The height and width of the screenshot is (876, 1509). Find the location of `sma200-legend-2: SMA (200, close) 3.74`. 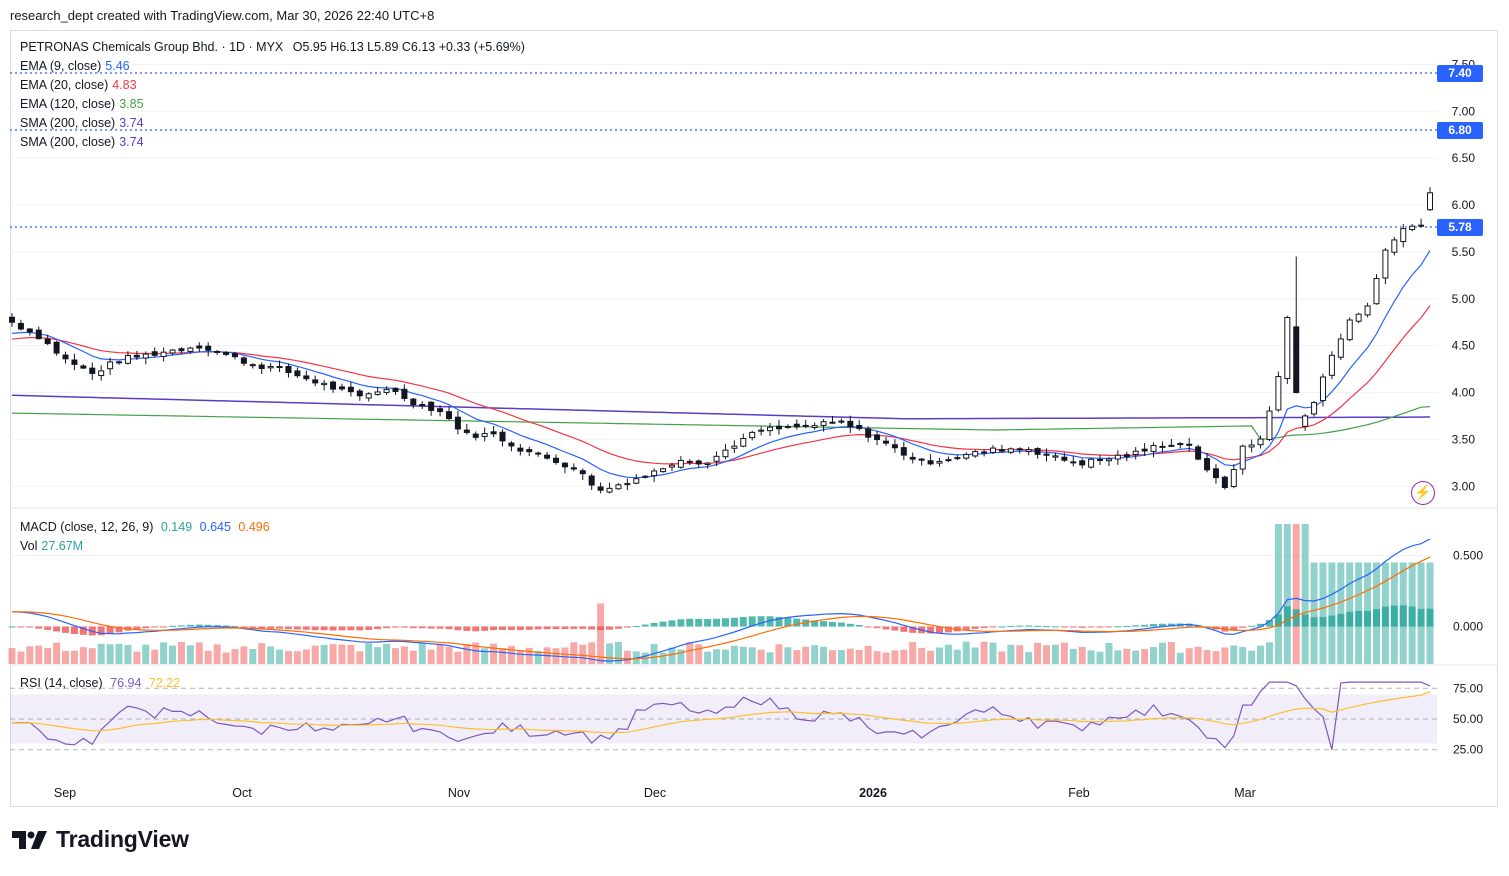

sma200-legend-2: SMA (200, close) 3.74 is located at coordinates (82, 142).